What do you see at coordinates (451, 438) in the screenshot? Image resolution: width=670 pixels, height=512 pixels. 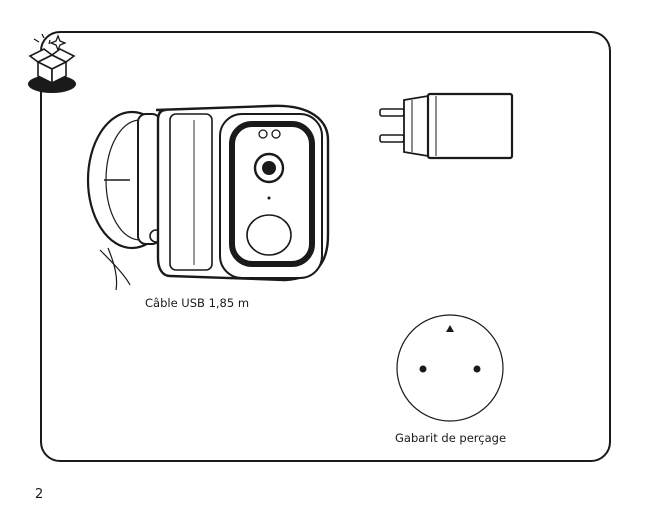 I see `template-label: Gabarit de perçage` at bounding box center [451, 438].